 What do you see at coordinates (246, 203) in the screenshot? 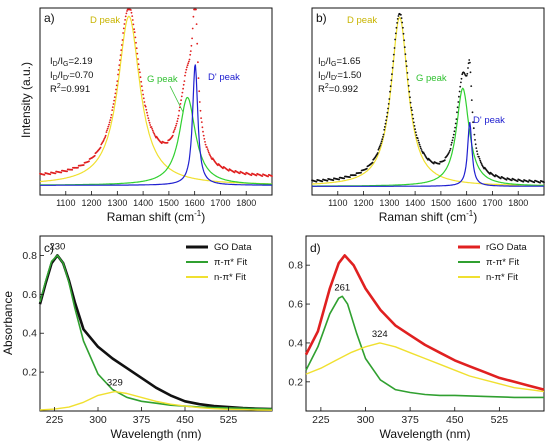
I see `panel-a-xtick-label: 1800` at bounding box center [246, 203].